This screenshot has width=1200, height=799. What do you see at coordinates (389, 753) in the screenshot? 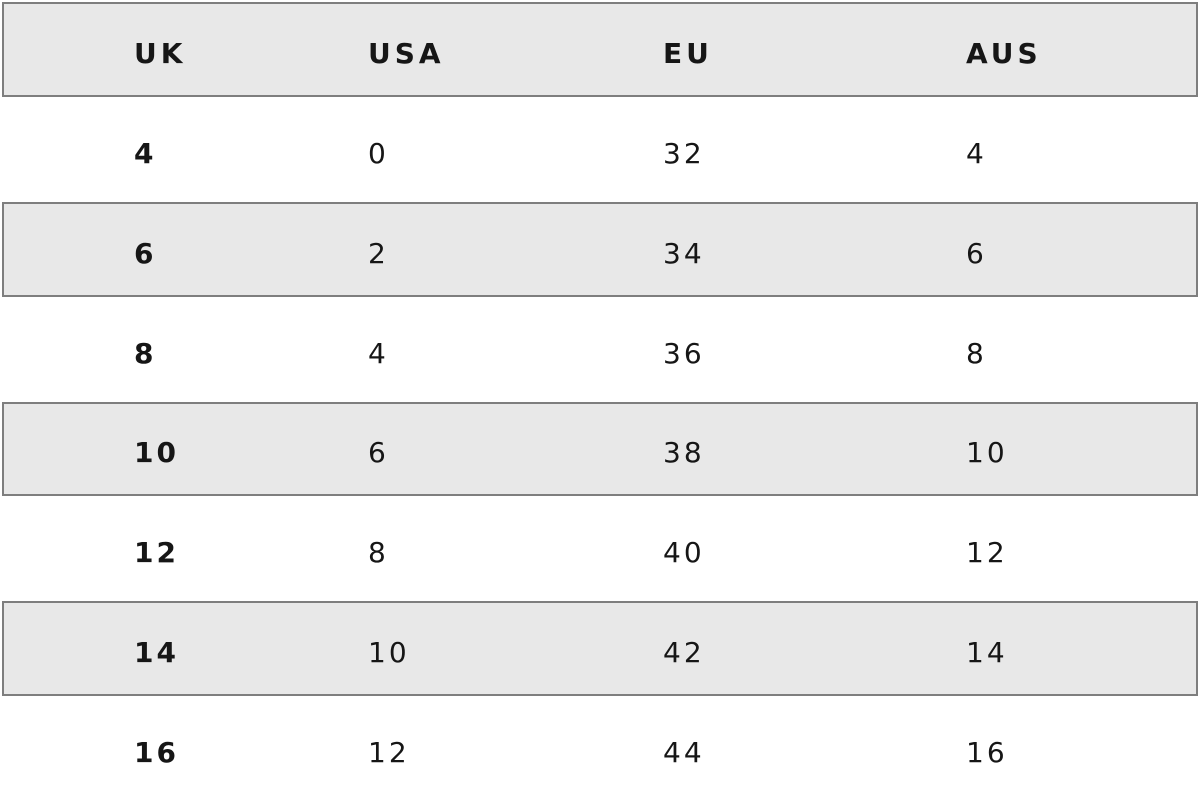
I see `cell-usa: 12` at bounding box center [389, 753].